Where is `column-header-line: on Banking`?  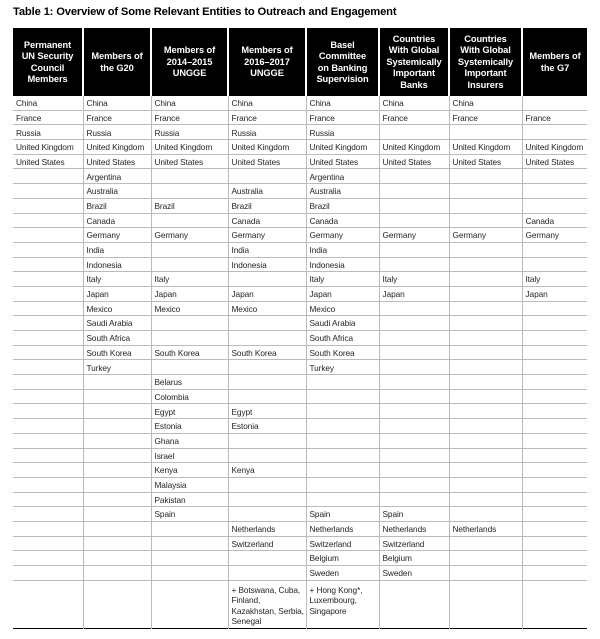 column-header-line: on Banking is located at coordinates (342, 67).